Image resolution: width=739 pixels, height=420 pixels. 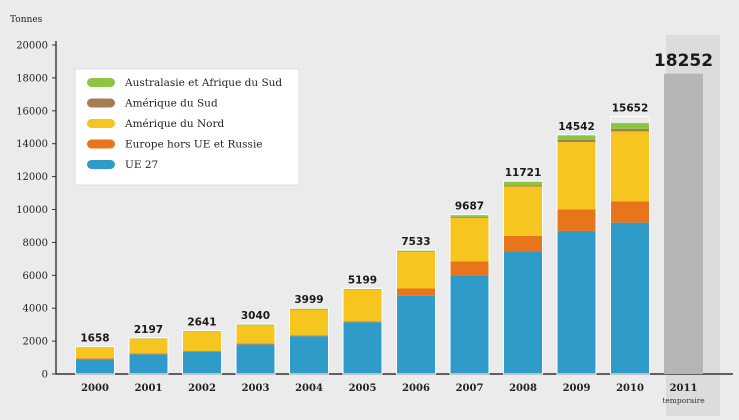 What do you see at coordinates (95, 388) in the screenshot?
I see `x-tick-label: 2000` at bounding box center [95, 388].